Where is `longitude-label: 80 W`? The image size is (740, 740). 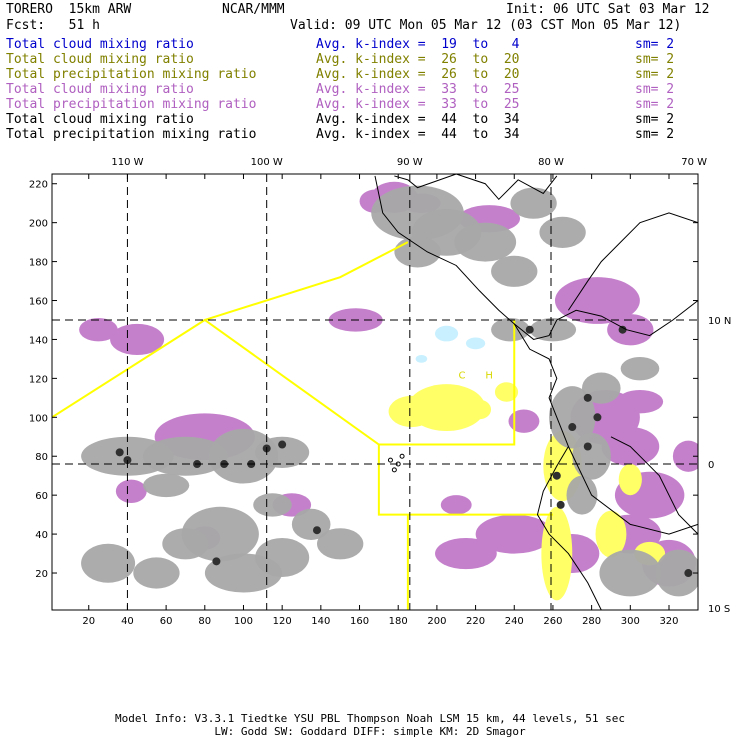
longitude-label: 80 W is located at coordinates (551, 162).